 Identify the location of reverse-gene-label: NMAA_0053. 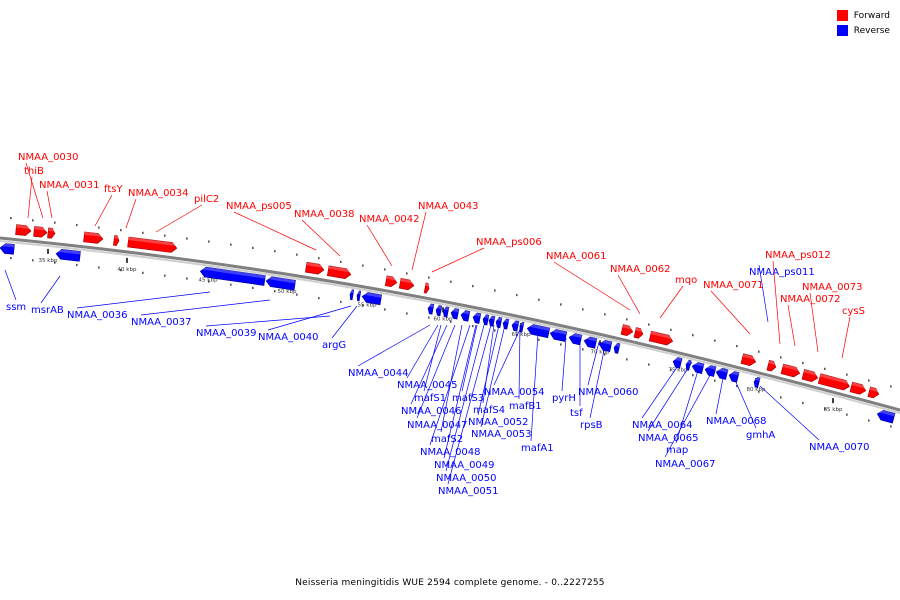
(501, 434).